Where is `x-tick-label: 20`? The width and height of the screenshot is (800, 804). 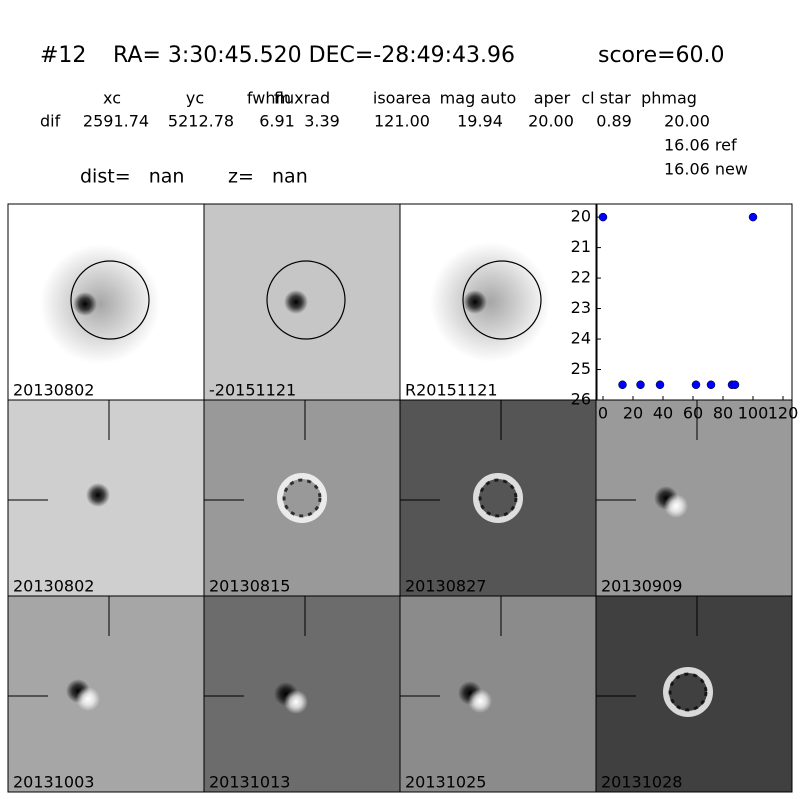
x-tick-label: 20 is located at coordinates (633, 413).